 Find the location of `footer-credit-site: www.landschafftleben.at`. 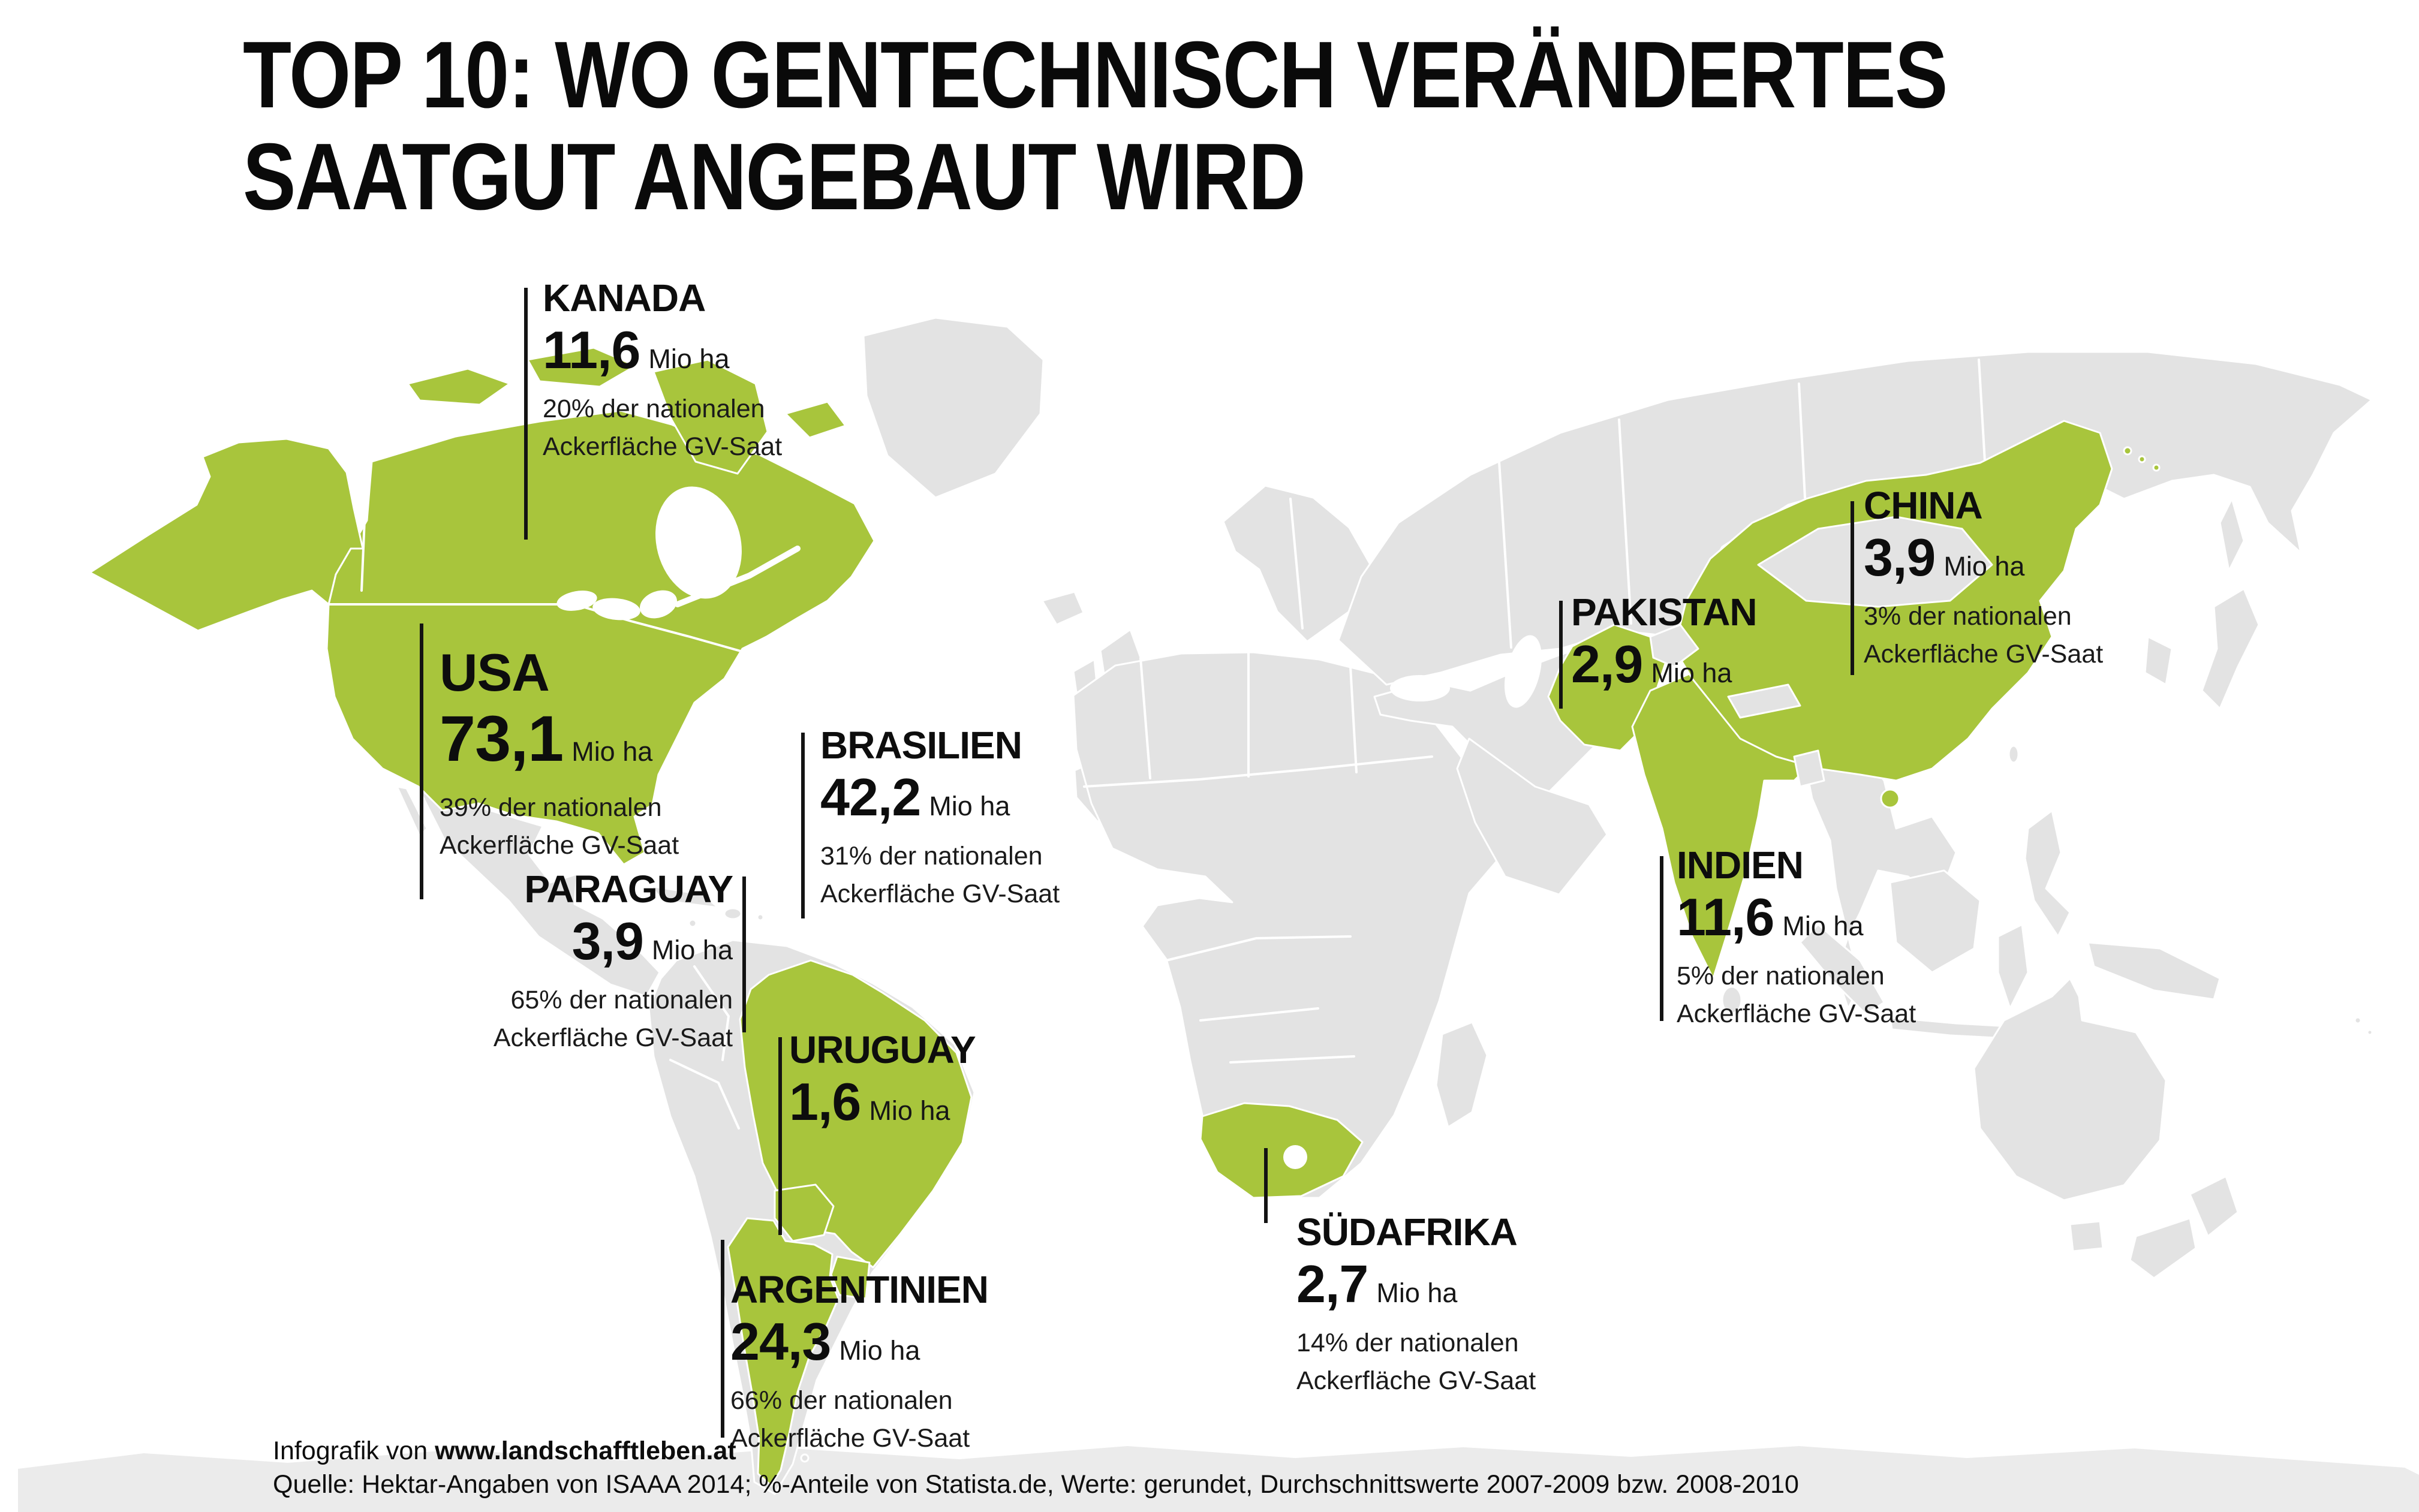

footer-credit-site: www.landschafftleben.at is located at coordinates (585, 1450).